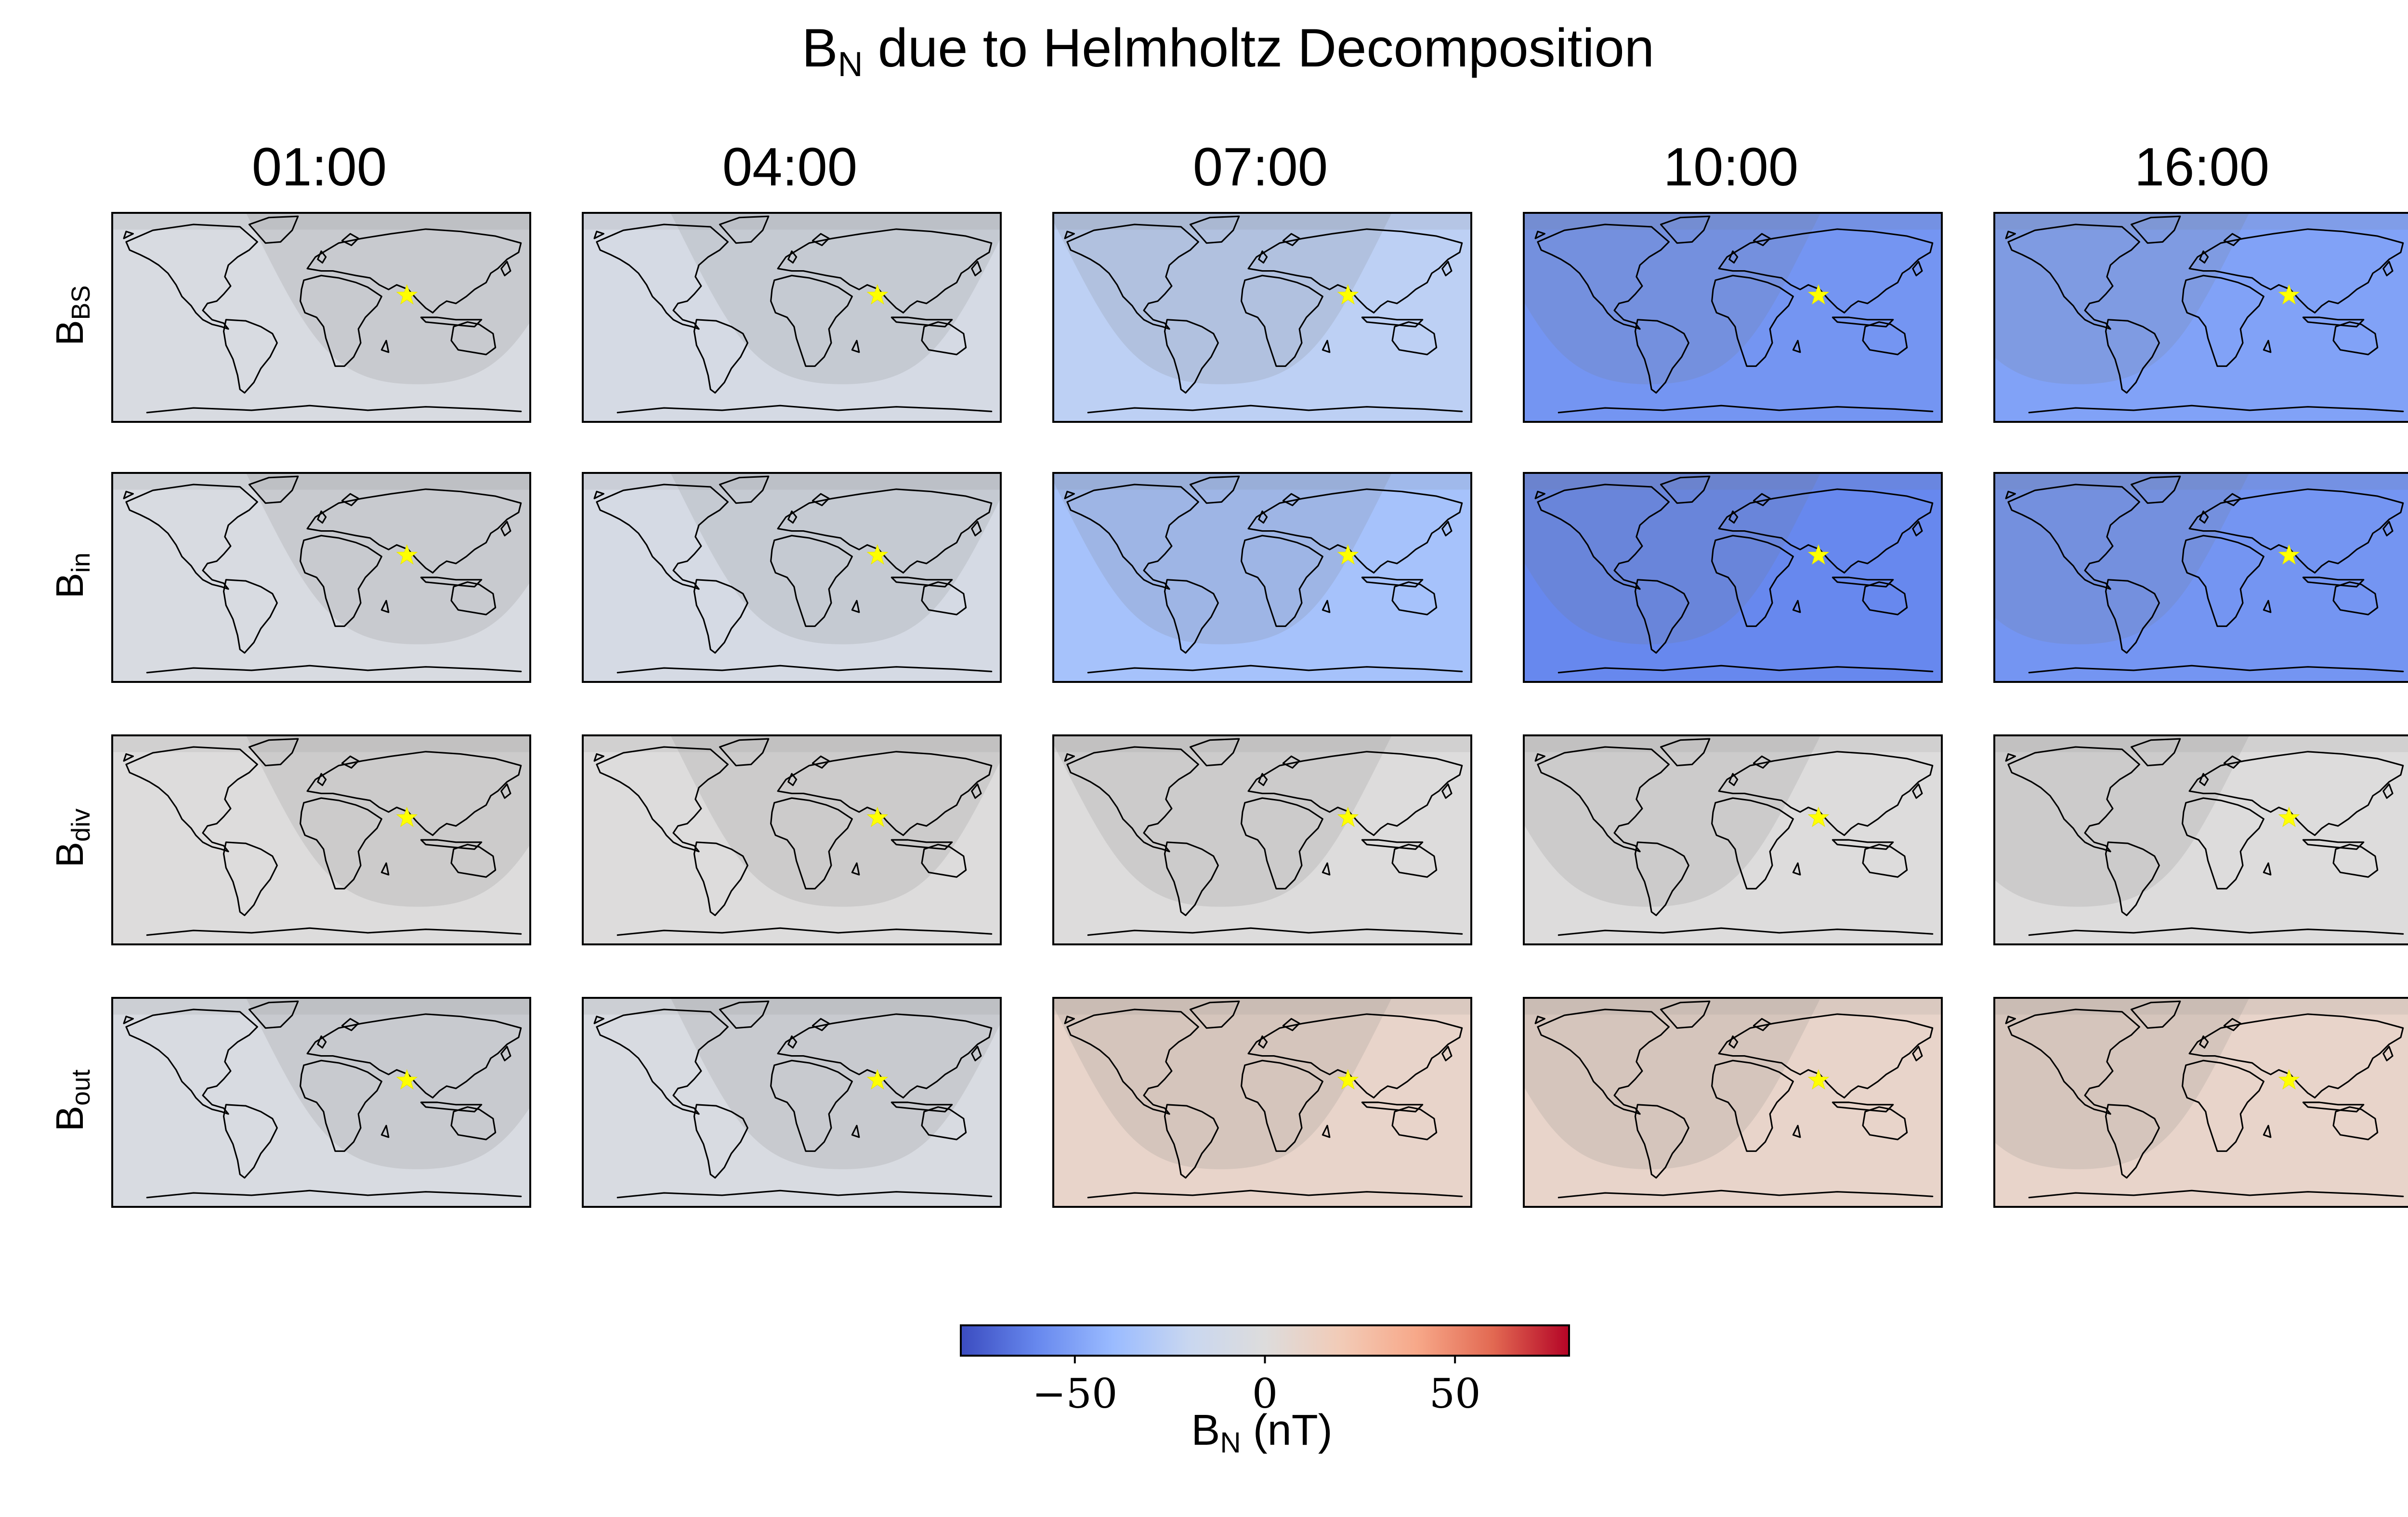 The width and height of the screenshot is (2408, 1517). Describe the element at coordinates (1455, 1393) in the screenshot. I see `colorbar-tick-label: 50` at that location.